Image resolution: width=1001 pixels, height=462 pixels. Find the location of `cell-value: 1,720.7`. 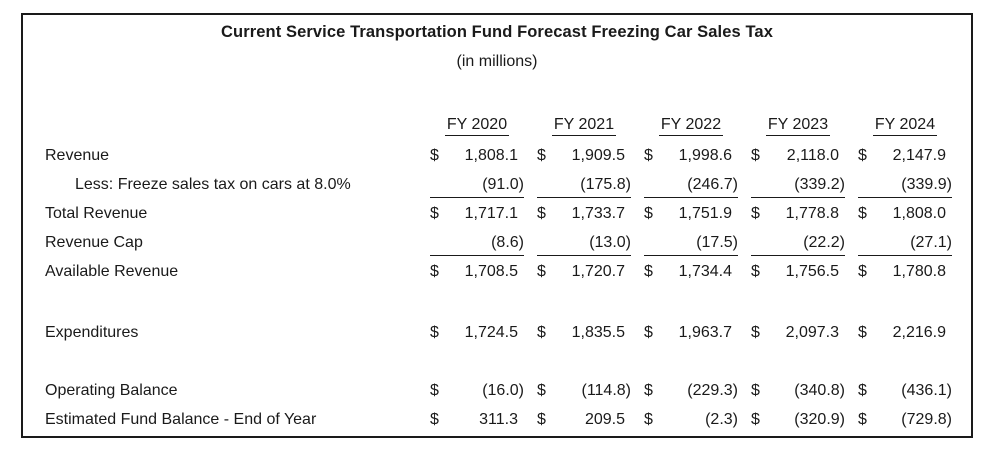

cell-value: 1,720.7 is located at coordinates (598, 271).